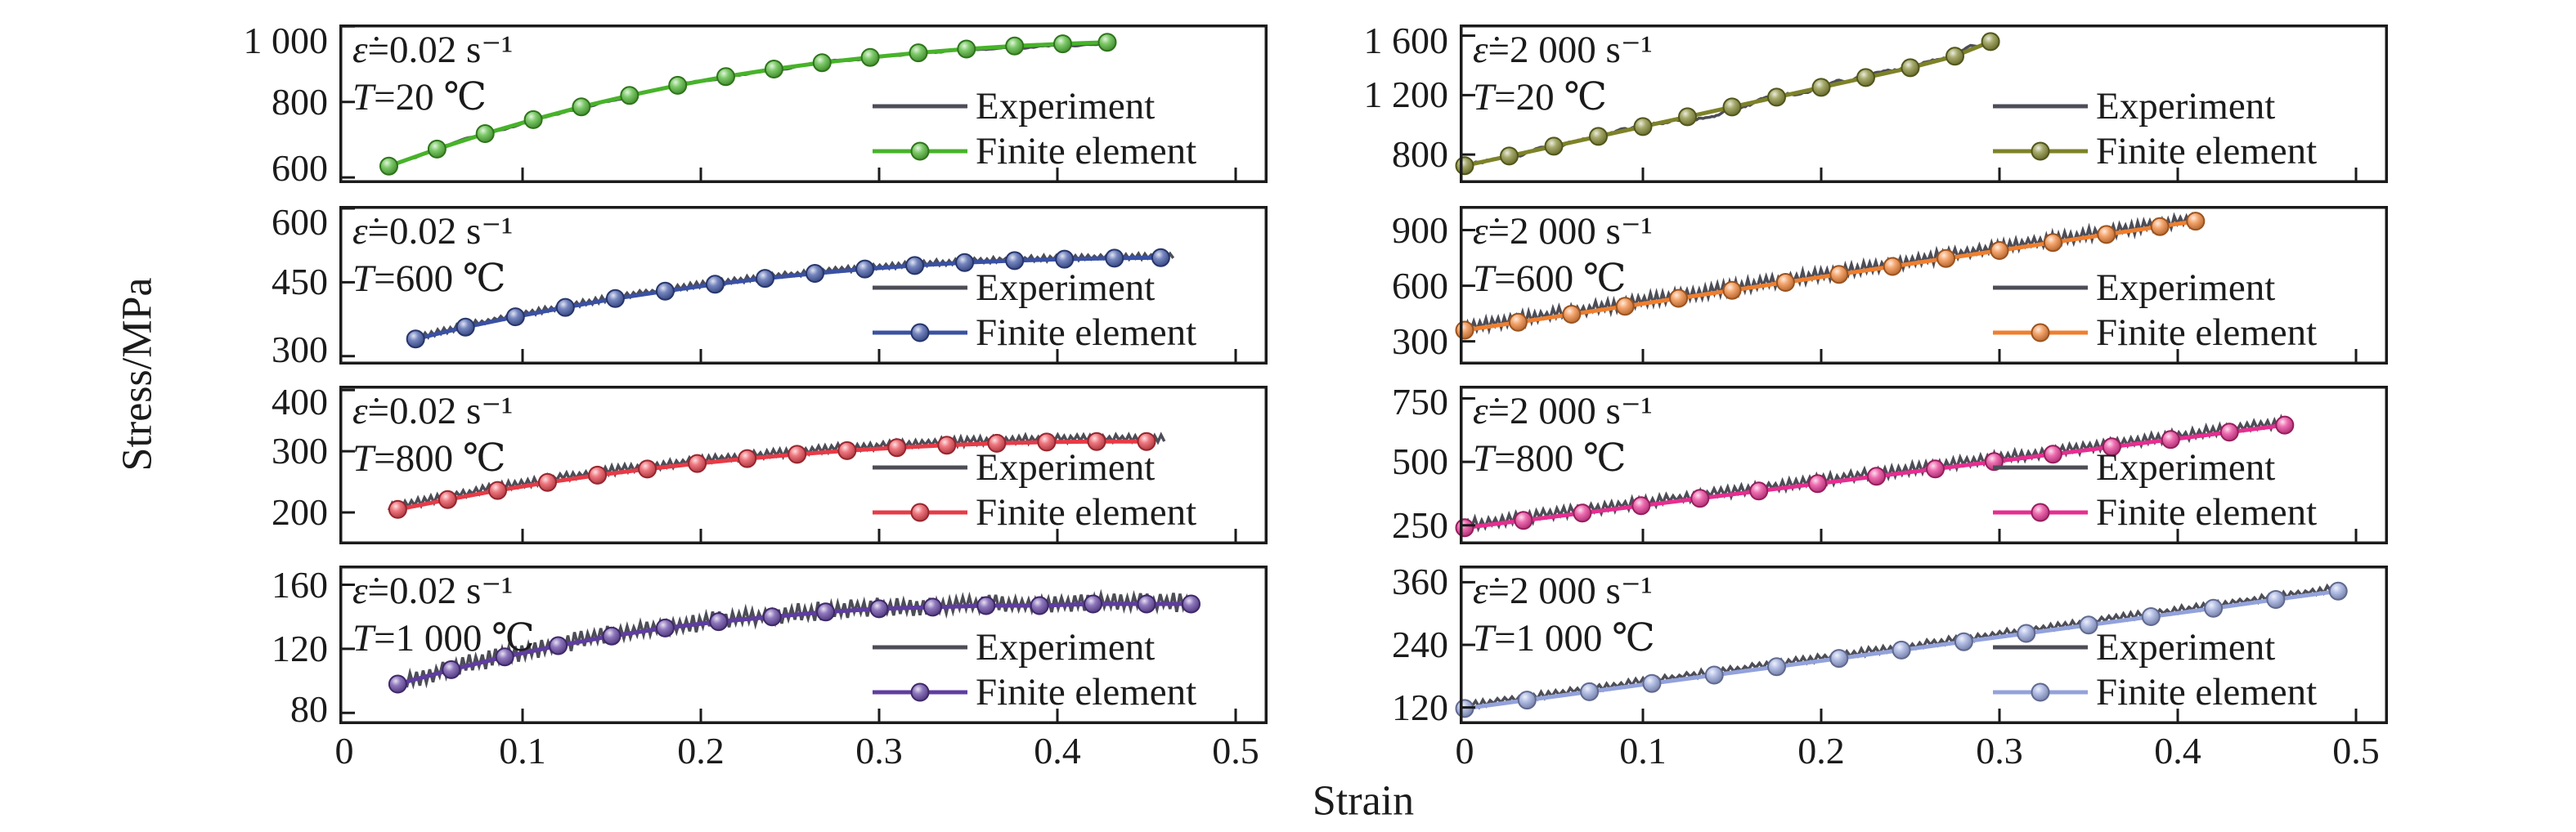 The width and height of the screenshot is (2576, 832). I want to click on y-tick-label: 400, so click(300, 402).